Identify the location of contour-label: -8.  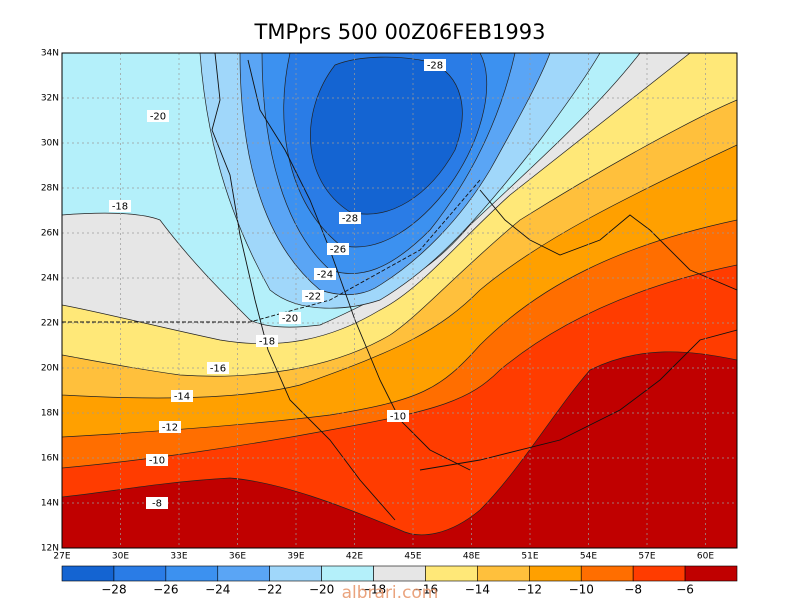
(157, 504).